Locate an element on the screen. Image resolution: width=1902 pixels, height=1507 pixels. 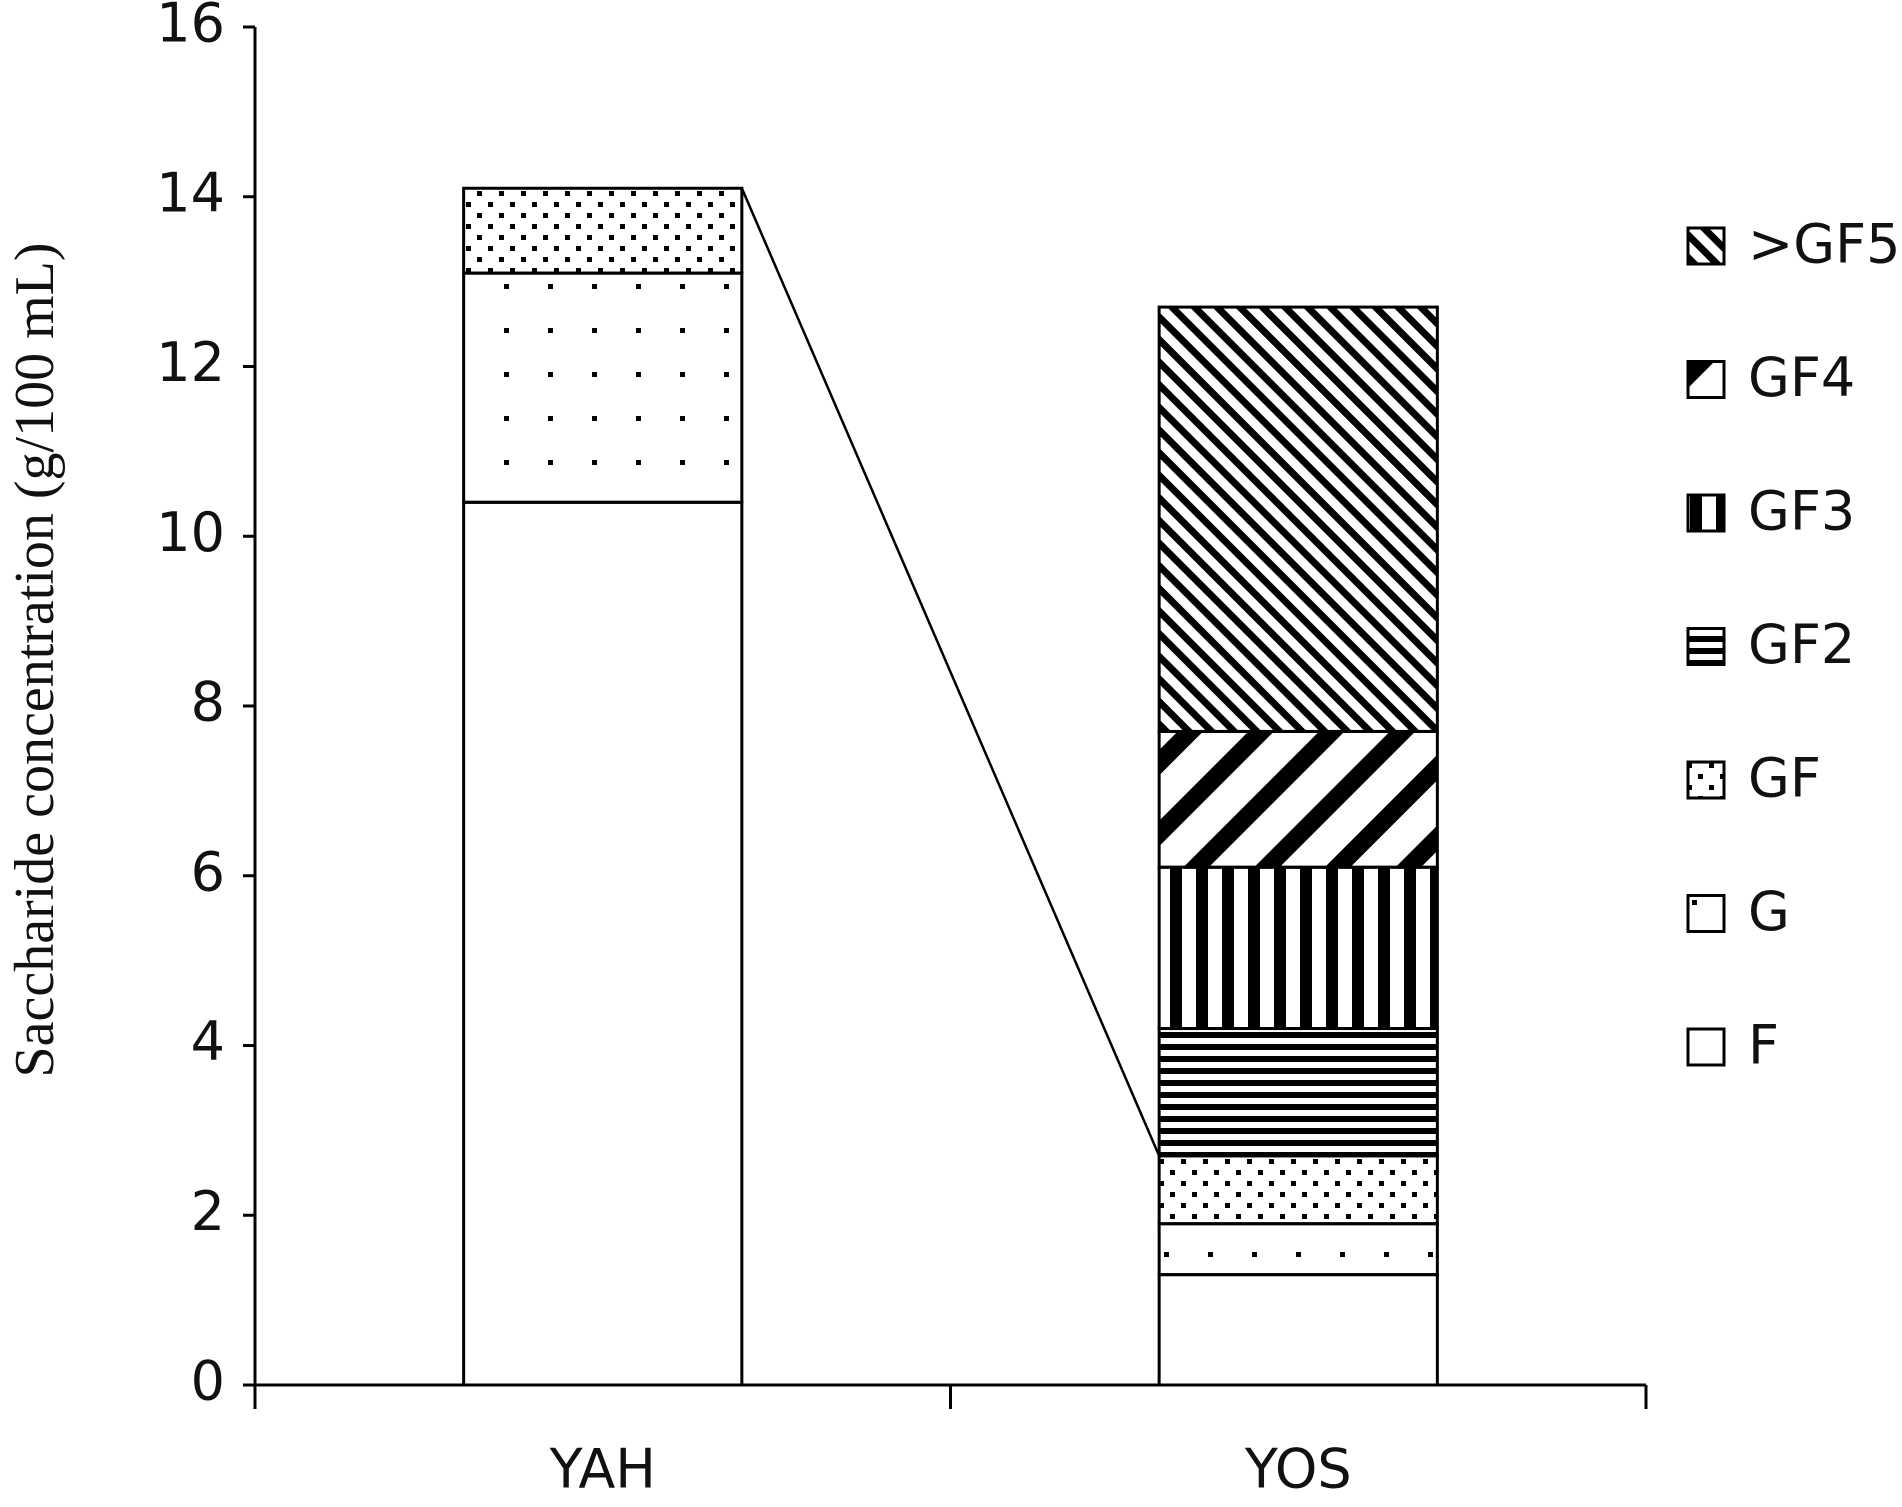
legend-label: GF3 is located at coordinates (1801, 511).